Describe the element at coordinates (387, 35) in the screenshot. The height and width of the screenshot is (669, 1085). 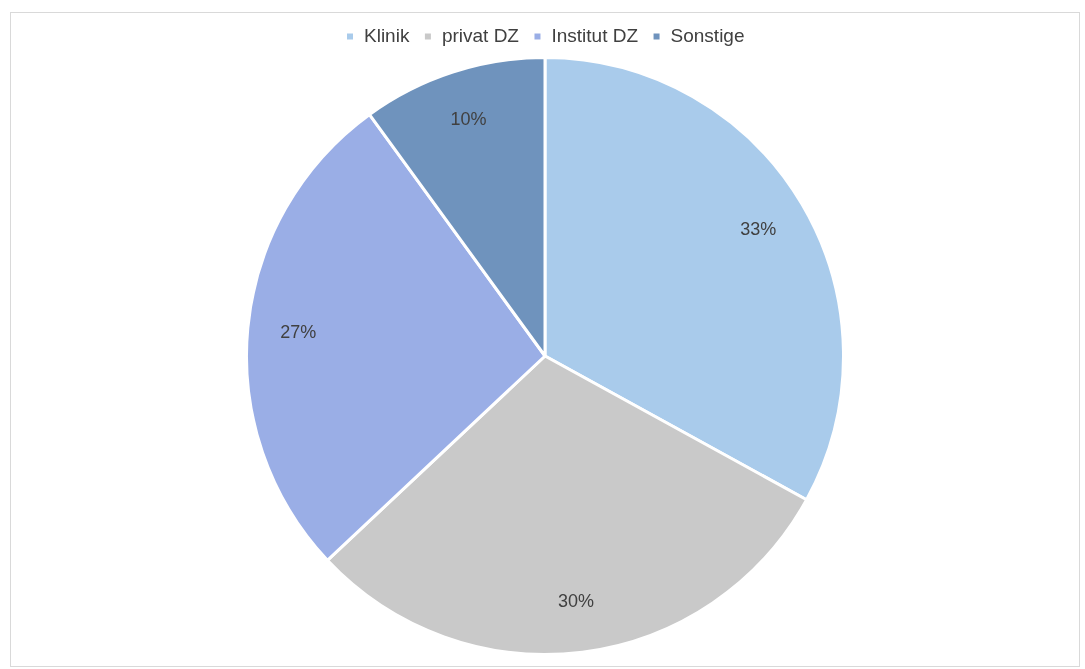
I see `legend-label: Klinik` at that location.